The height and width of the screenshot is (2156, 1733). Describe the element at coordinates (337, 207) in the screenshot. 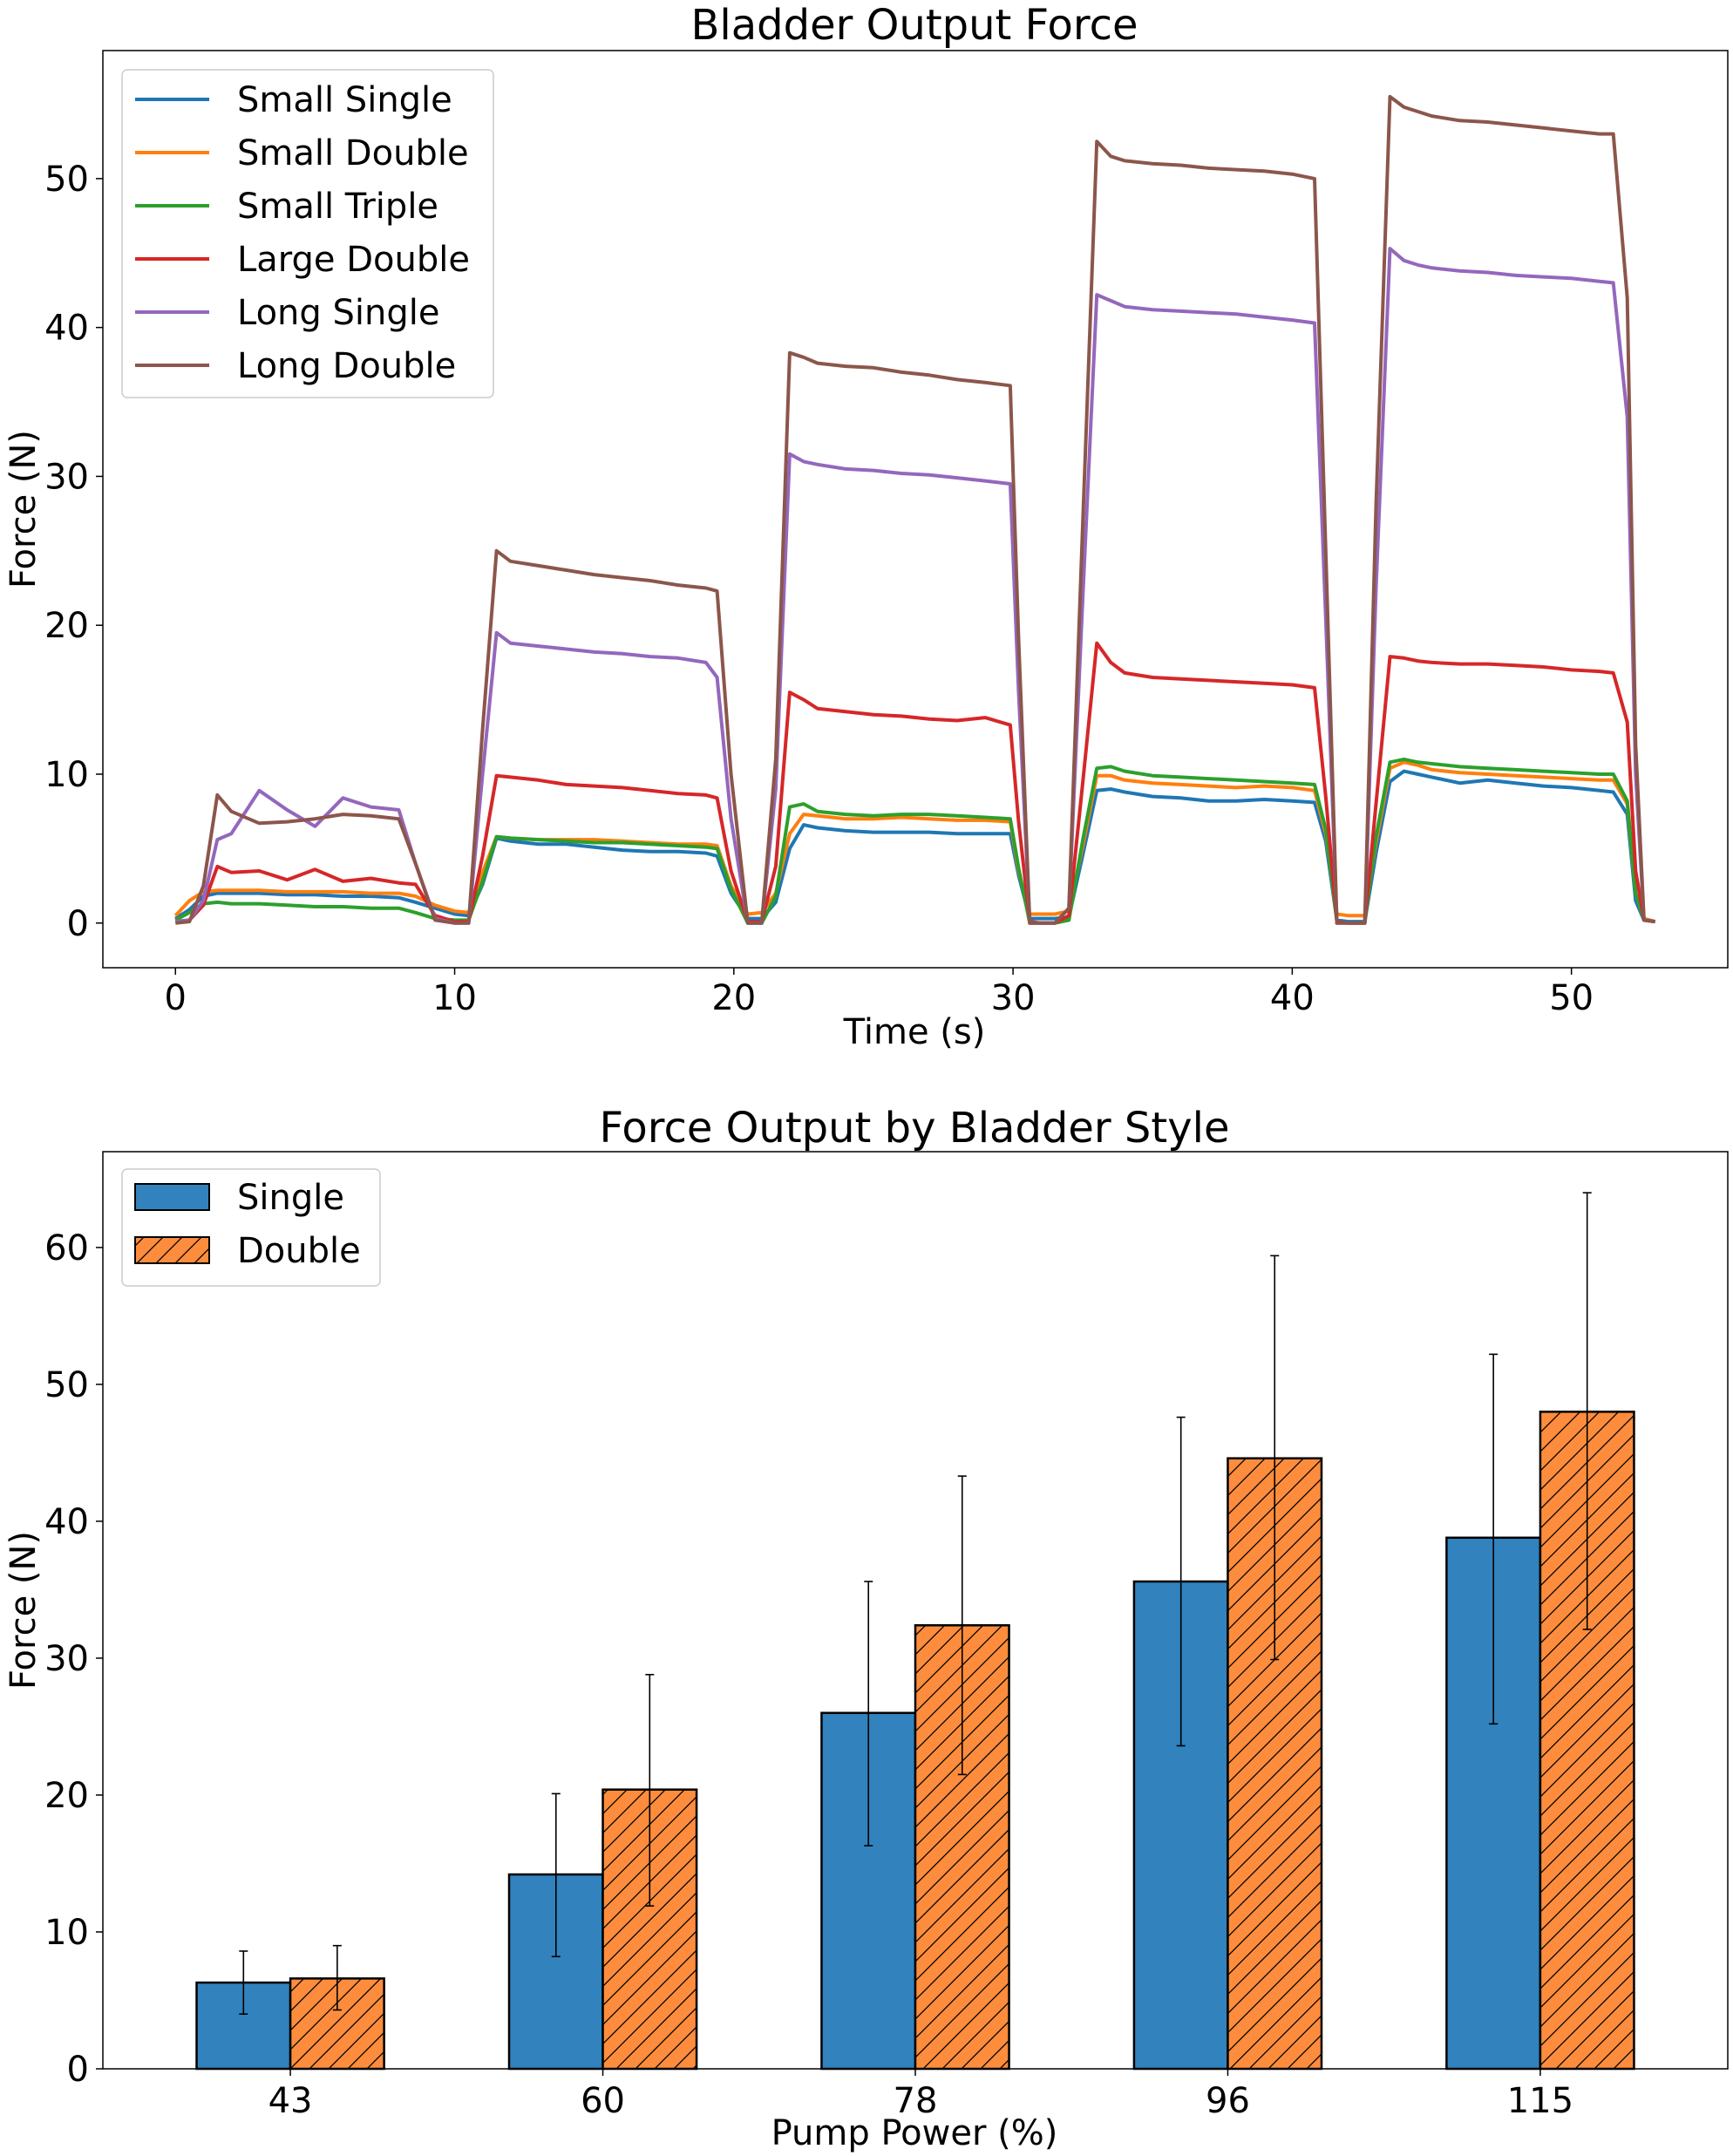

I see `legend-label-small-triple: Small Triple` at that location.